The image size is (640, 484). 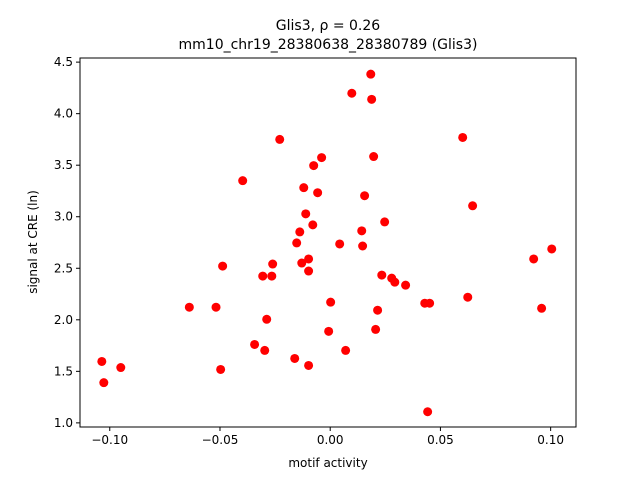 I want to click on x-tick-label: 0.05, so click(x=440, y=440).